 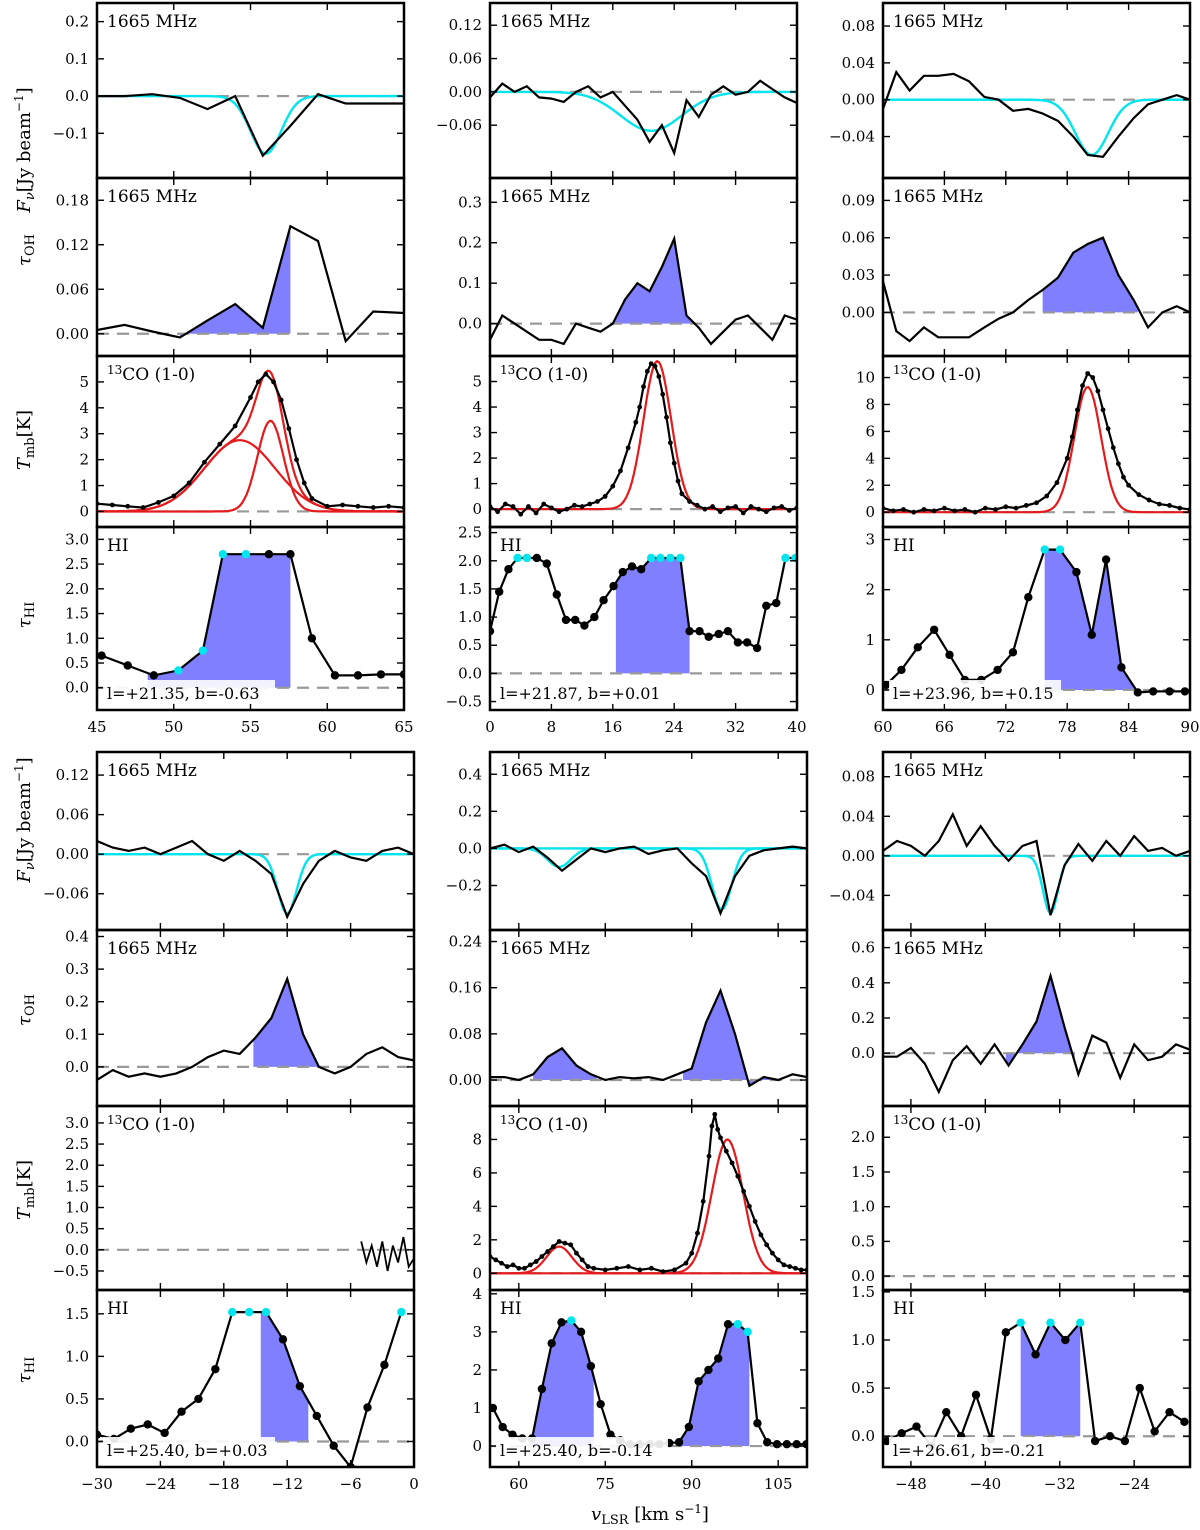 What do you see at coordinates (77, 1399) in the screenshot?
I see `y-tick-label: 0.5` at bounding box center [77, 1399].